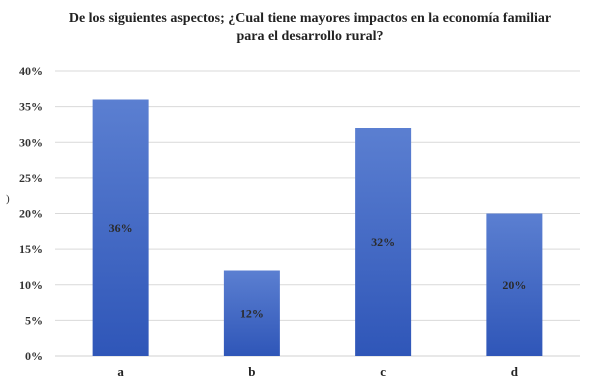  What do you see at coordinates (34, 356) in the screenshot?
I see `y-tick-label: 0%` at bounding box center [34, 356].